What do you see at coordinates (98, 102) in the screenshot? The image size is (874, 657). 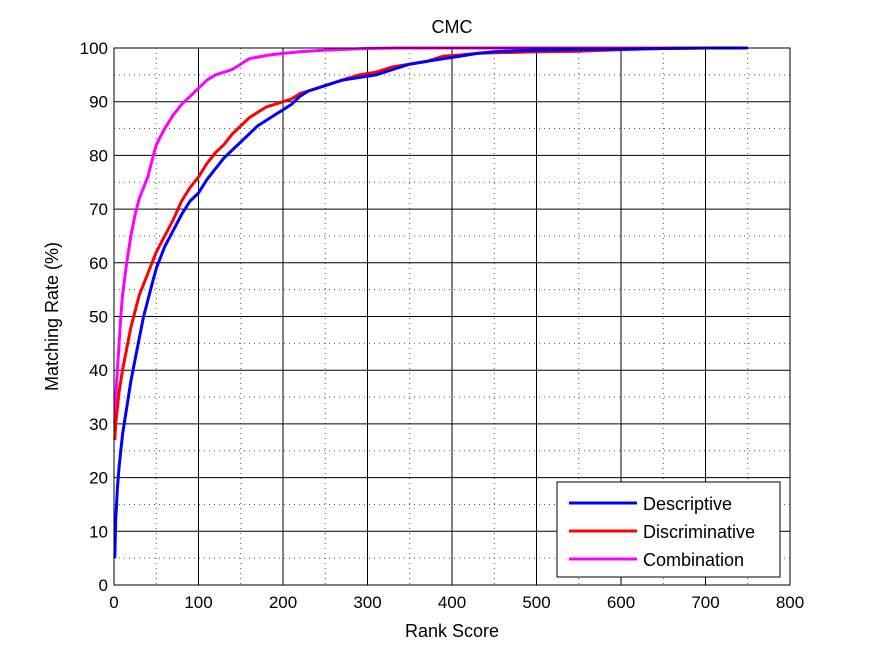 I see `y-tick-label: 90` at bounding box center [98, 102].